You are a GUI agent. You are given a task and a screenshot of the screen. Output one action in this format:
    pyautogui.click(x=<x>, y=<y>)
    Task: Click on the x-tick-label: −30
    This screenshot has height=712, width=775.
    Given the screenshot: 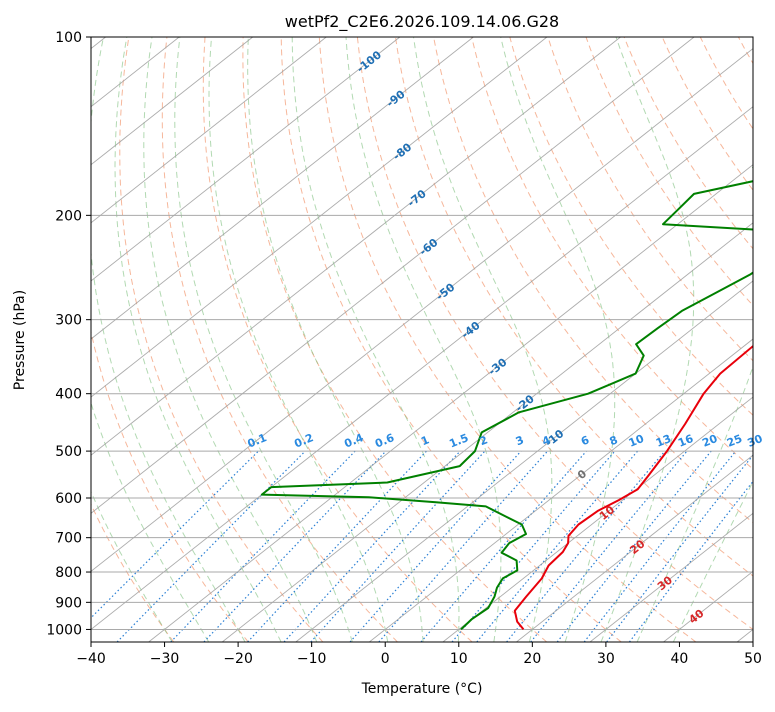 What is the action you would take?
    pyautogui.click(x=165, y=659)
    